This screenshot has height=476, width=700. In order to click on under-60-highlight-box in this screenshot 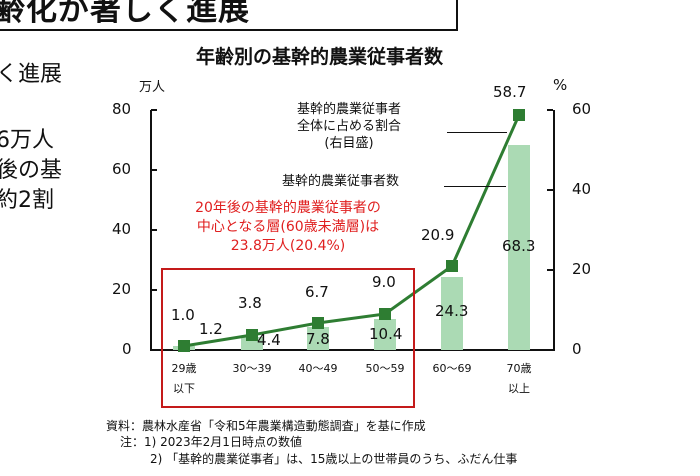, I will do `click(288, 338)`.